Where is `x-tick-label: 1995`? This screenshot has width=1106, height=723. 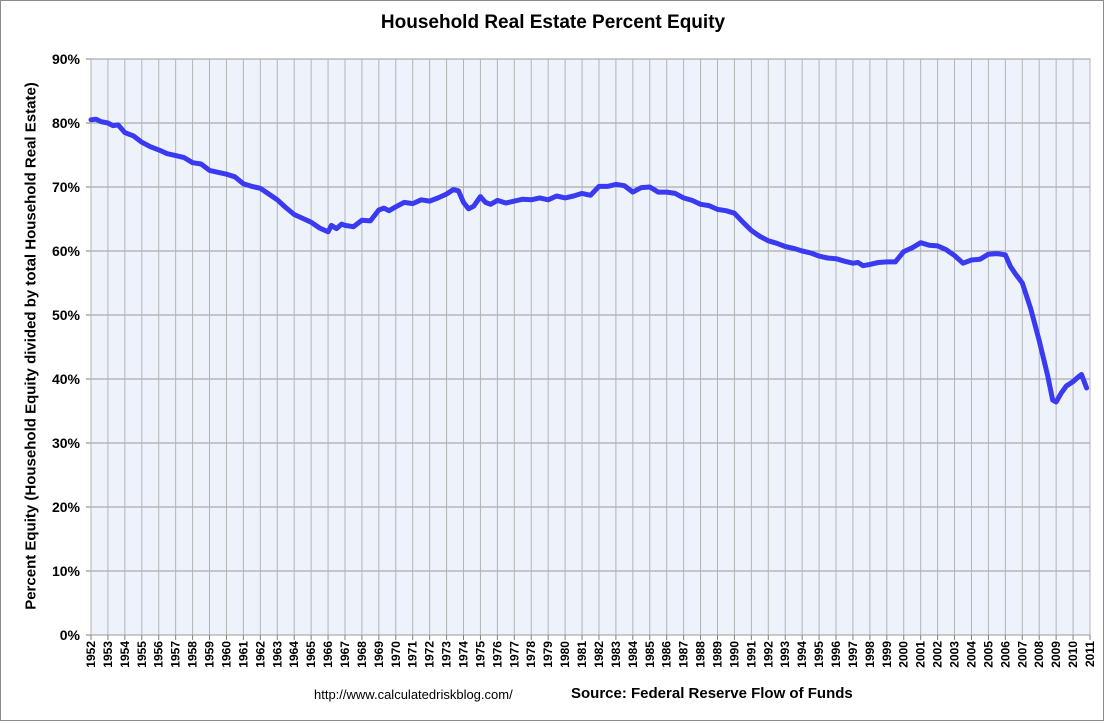
x-tick-label: 1995 is located at coordinates (819, 654).